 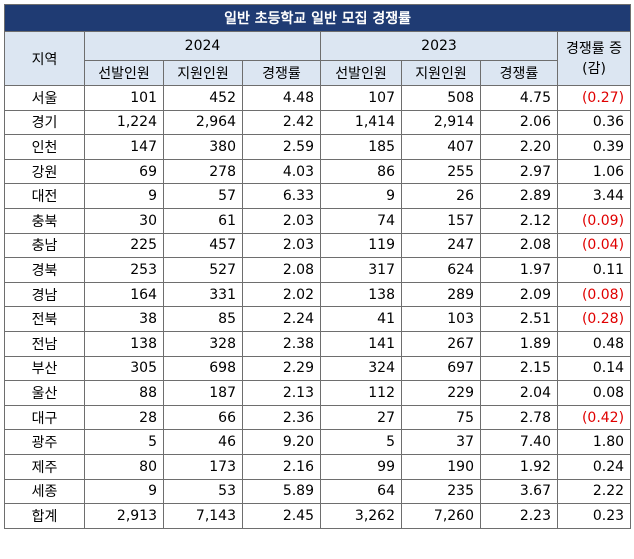 I want to click on value-cell: 75, so click(x=441, y=417).